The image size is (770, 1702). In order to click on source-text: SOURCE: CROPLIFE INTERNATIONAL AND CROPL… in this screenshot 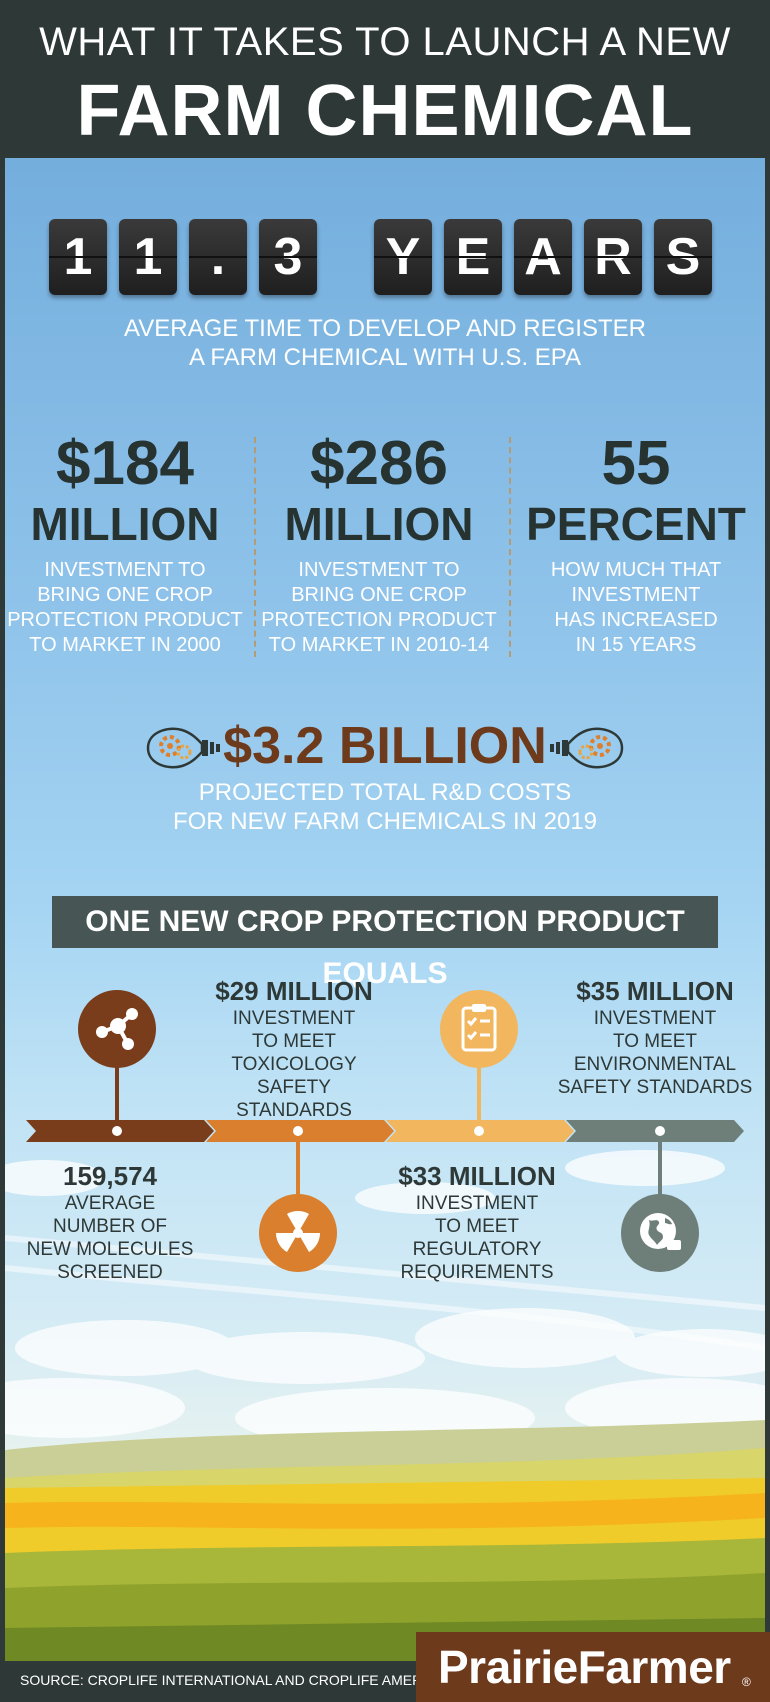, I will do `click(233, 1680)`.